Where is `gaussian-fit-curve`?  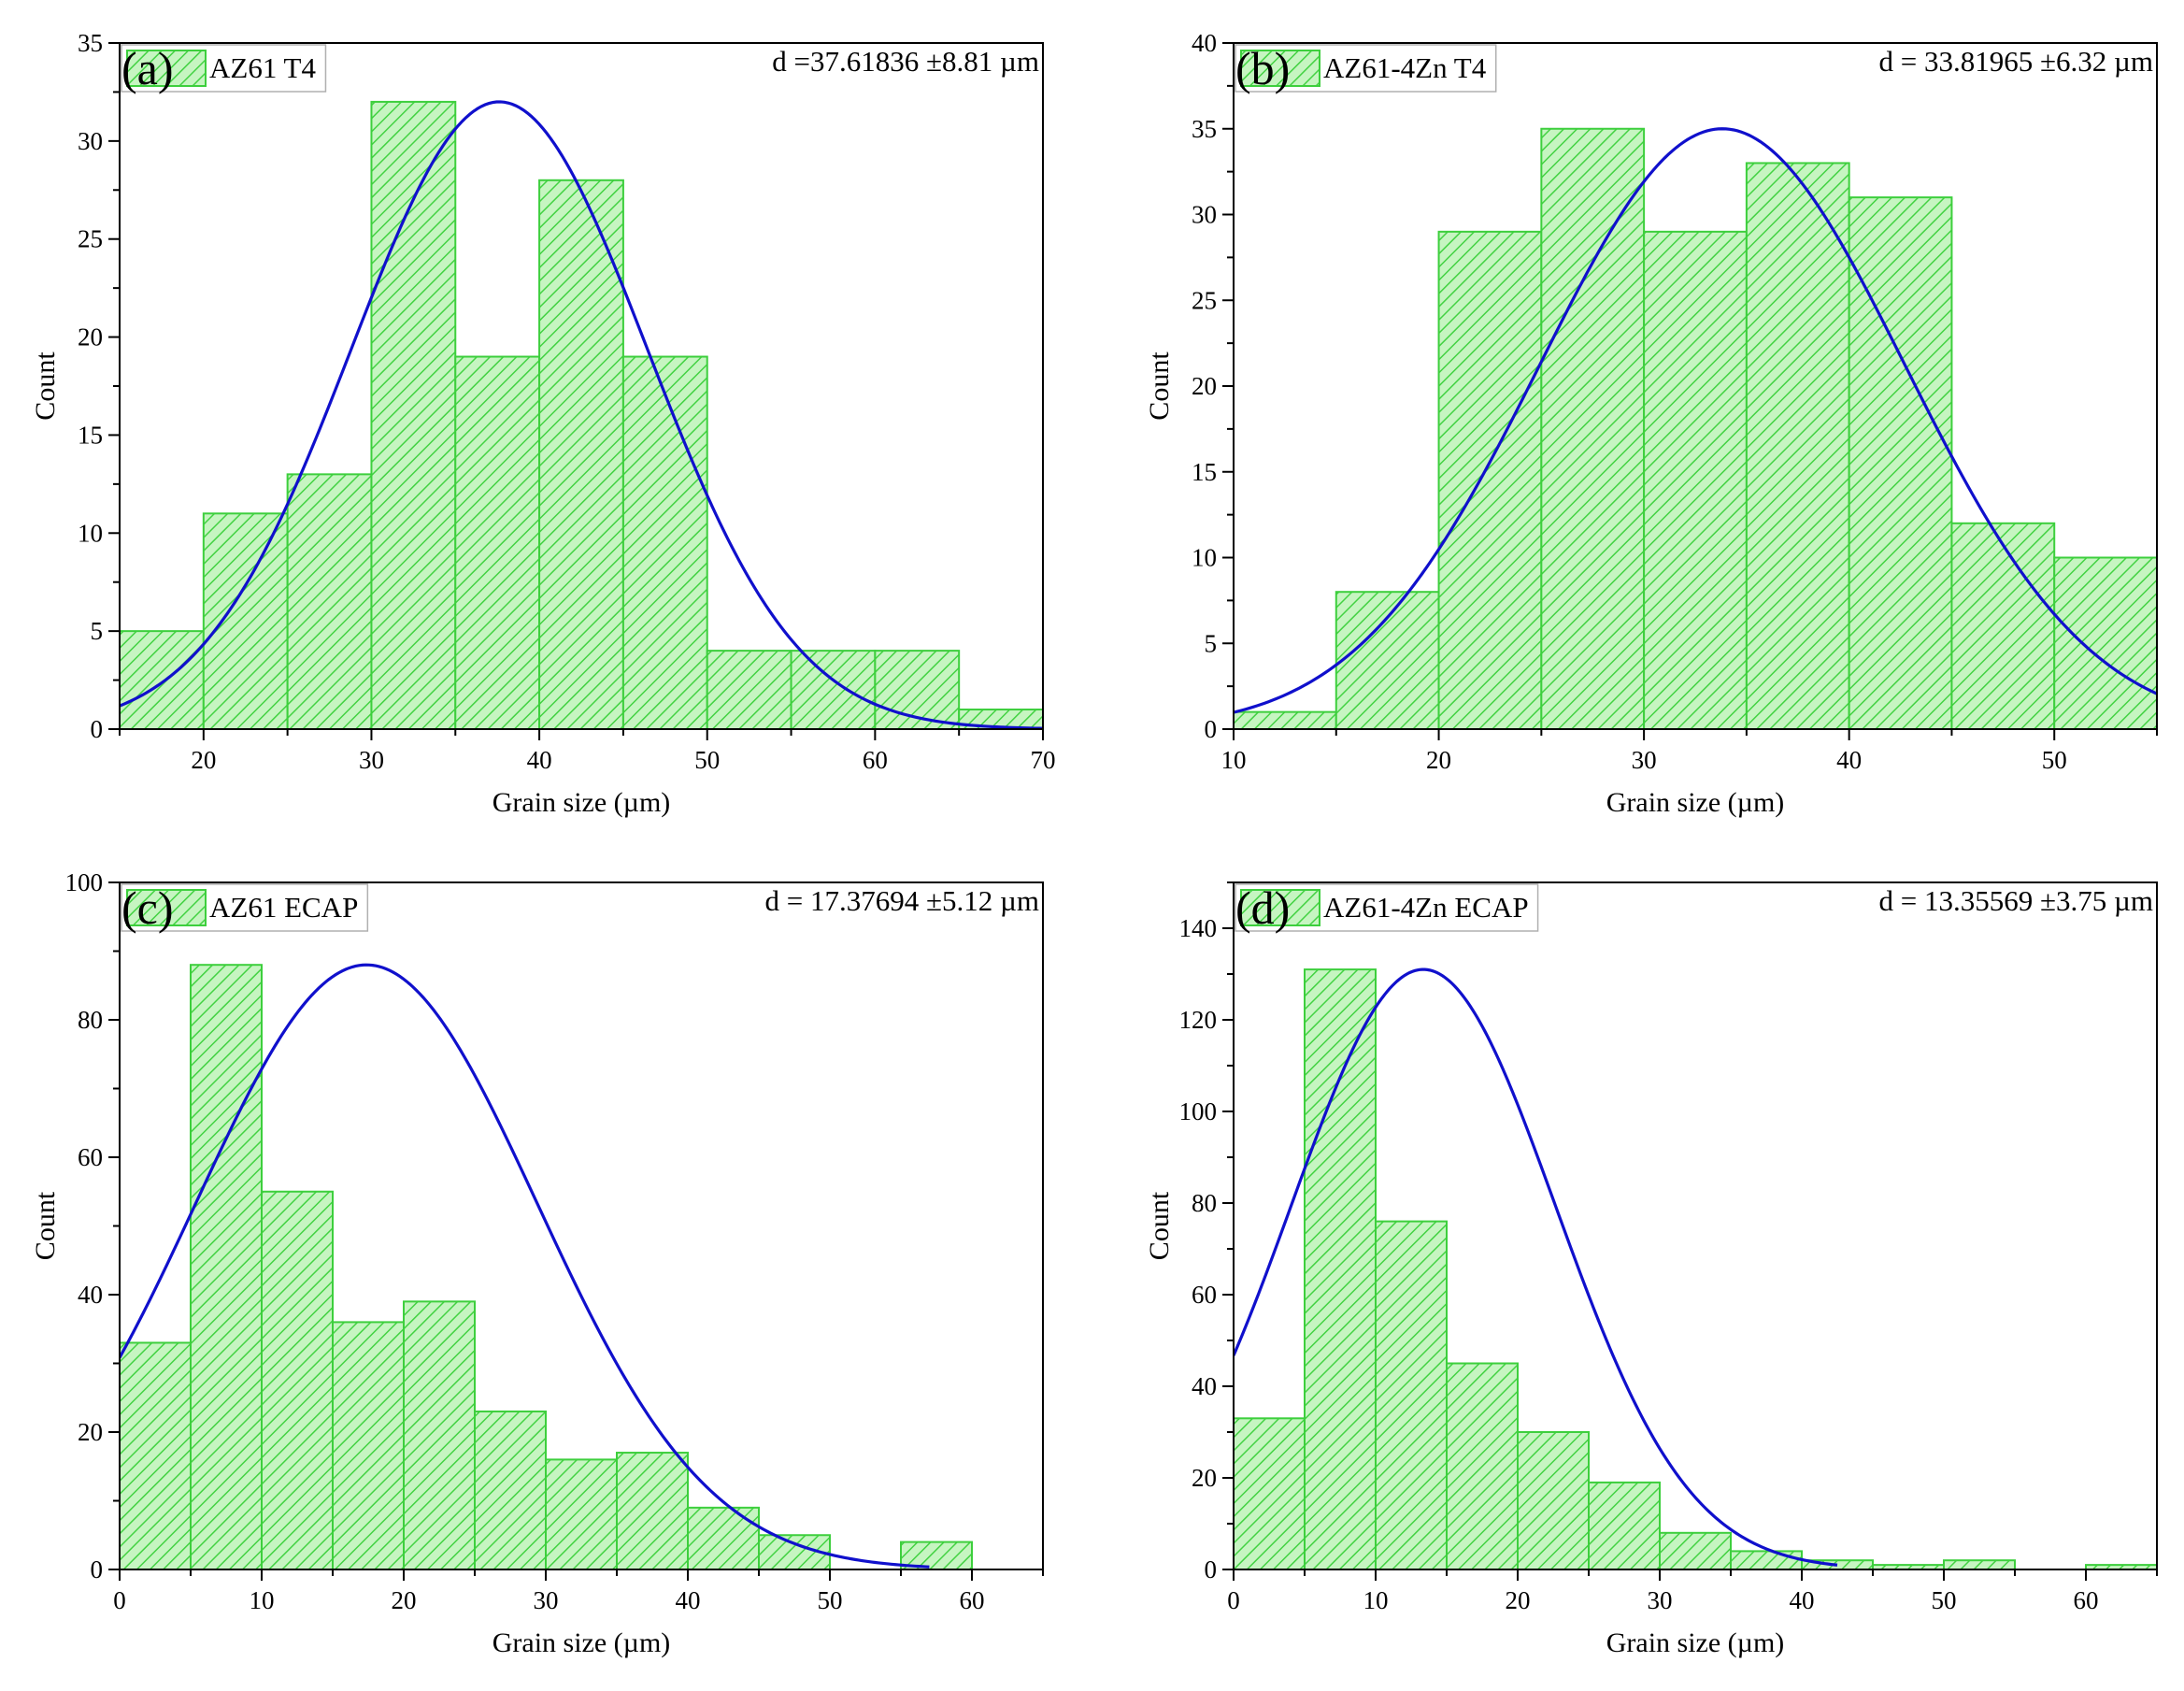
gaussian-fit-curve is located at coordinates (1536, 1267).